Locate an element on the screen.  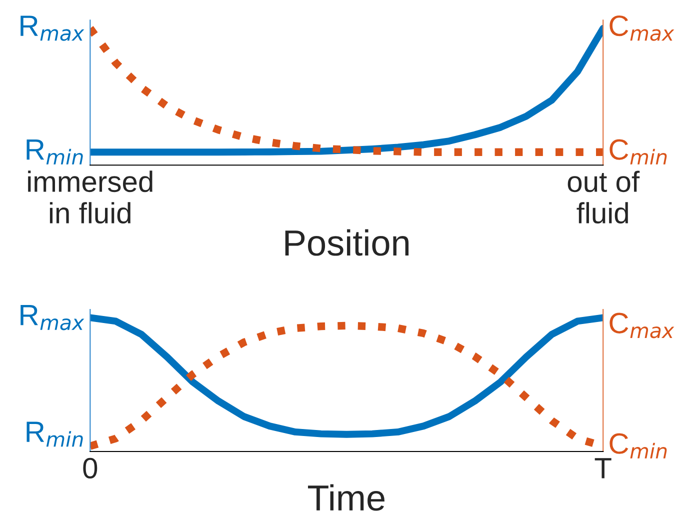
x-tick-label: immersed in fluid is located at coordinates (90, 197).